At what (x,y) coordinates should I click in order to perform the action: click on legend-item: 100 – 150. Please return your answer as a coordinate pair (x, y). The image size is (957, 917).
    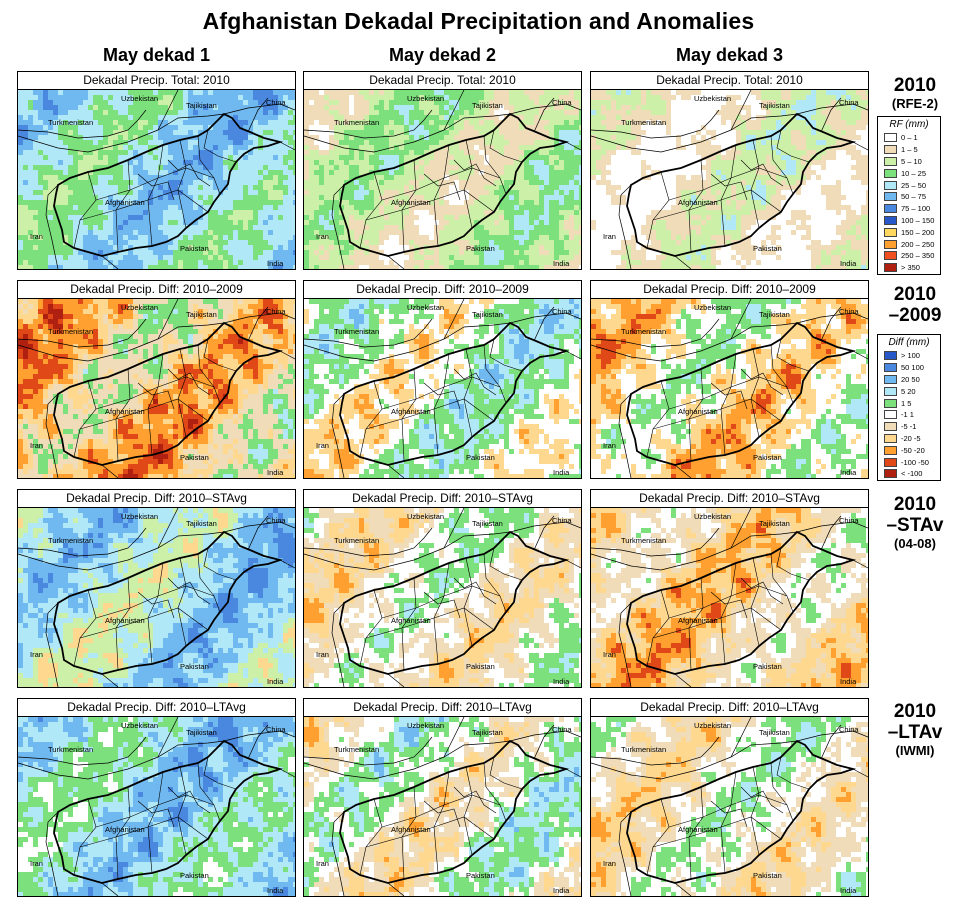
    Looking at the image, I should click on (909, 221).